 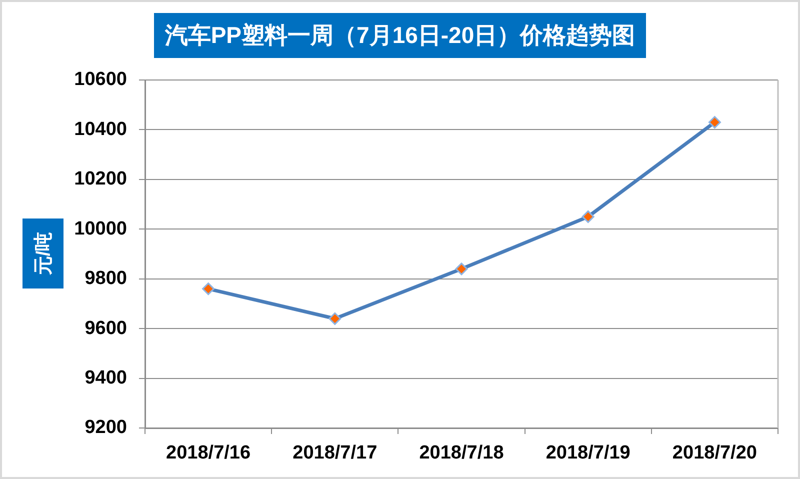 What do you see at coordinates (588, 453) in the screenshot?
I see `x-tick-label: 2018/7/19` at bounding box center [588, 453].